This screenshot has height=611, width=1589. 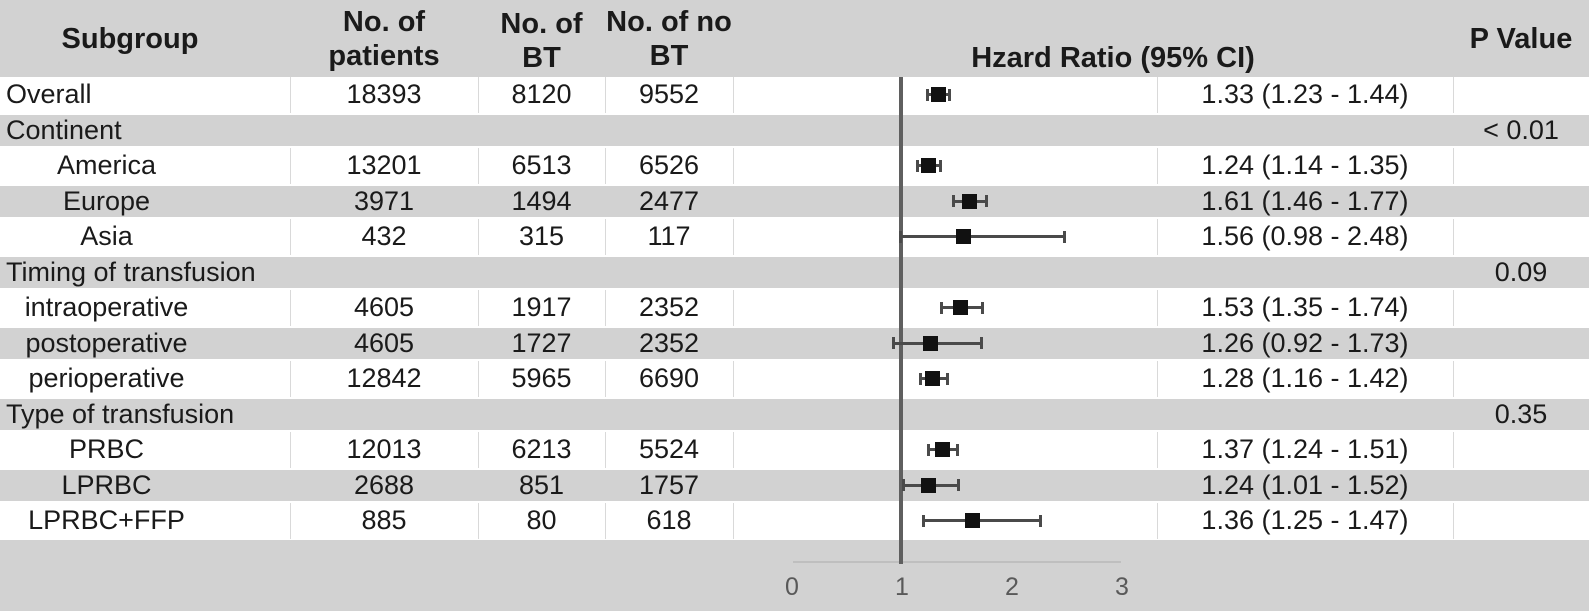 I want to click on subgroup-label: Asia, so click(x=106, y=236).